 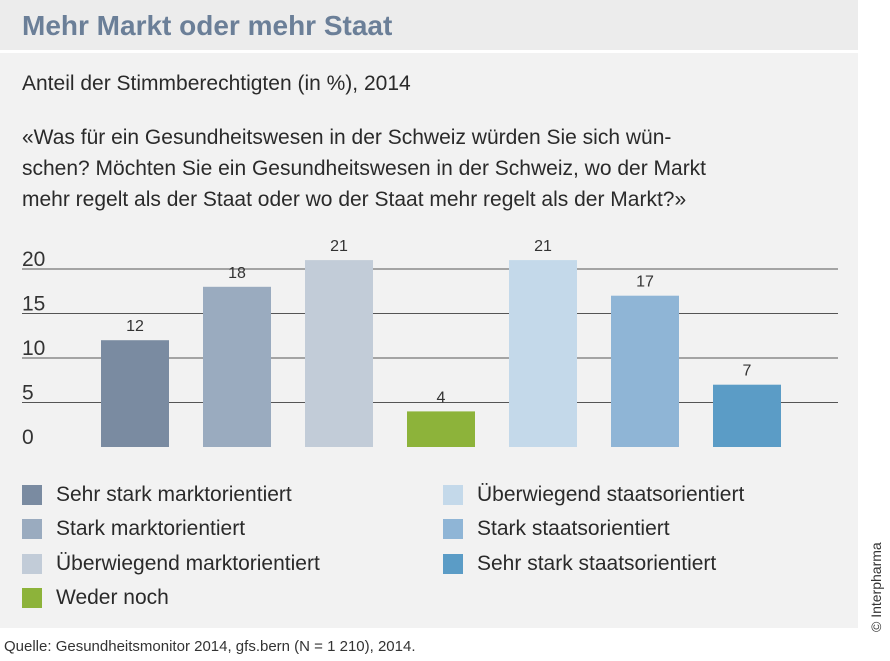 I want to click on y-tick-label: 15, so click(x=33, y=304).